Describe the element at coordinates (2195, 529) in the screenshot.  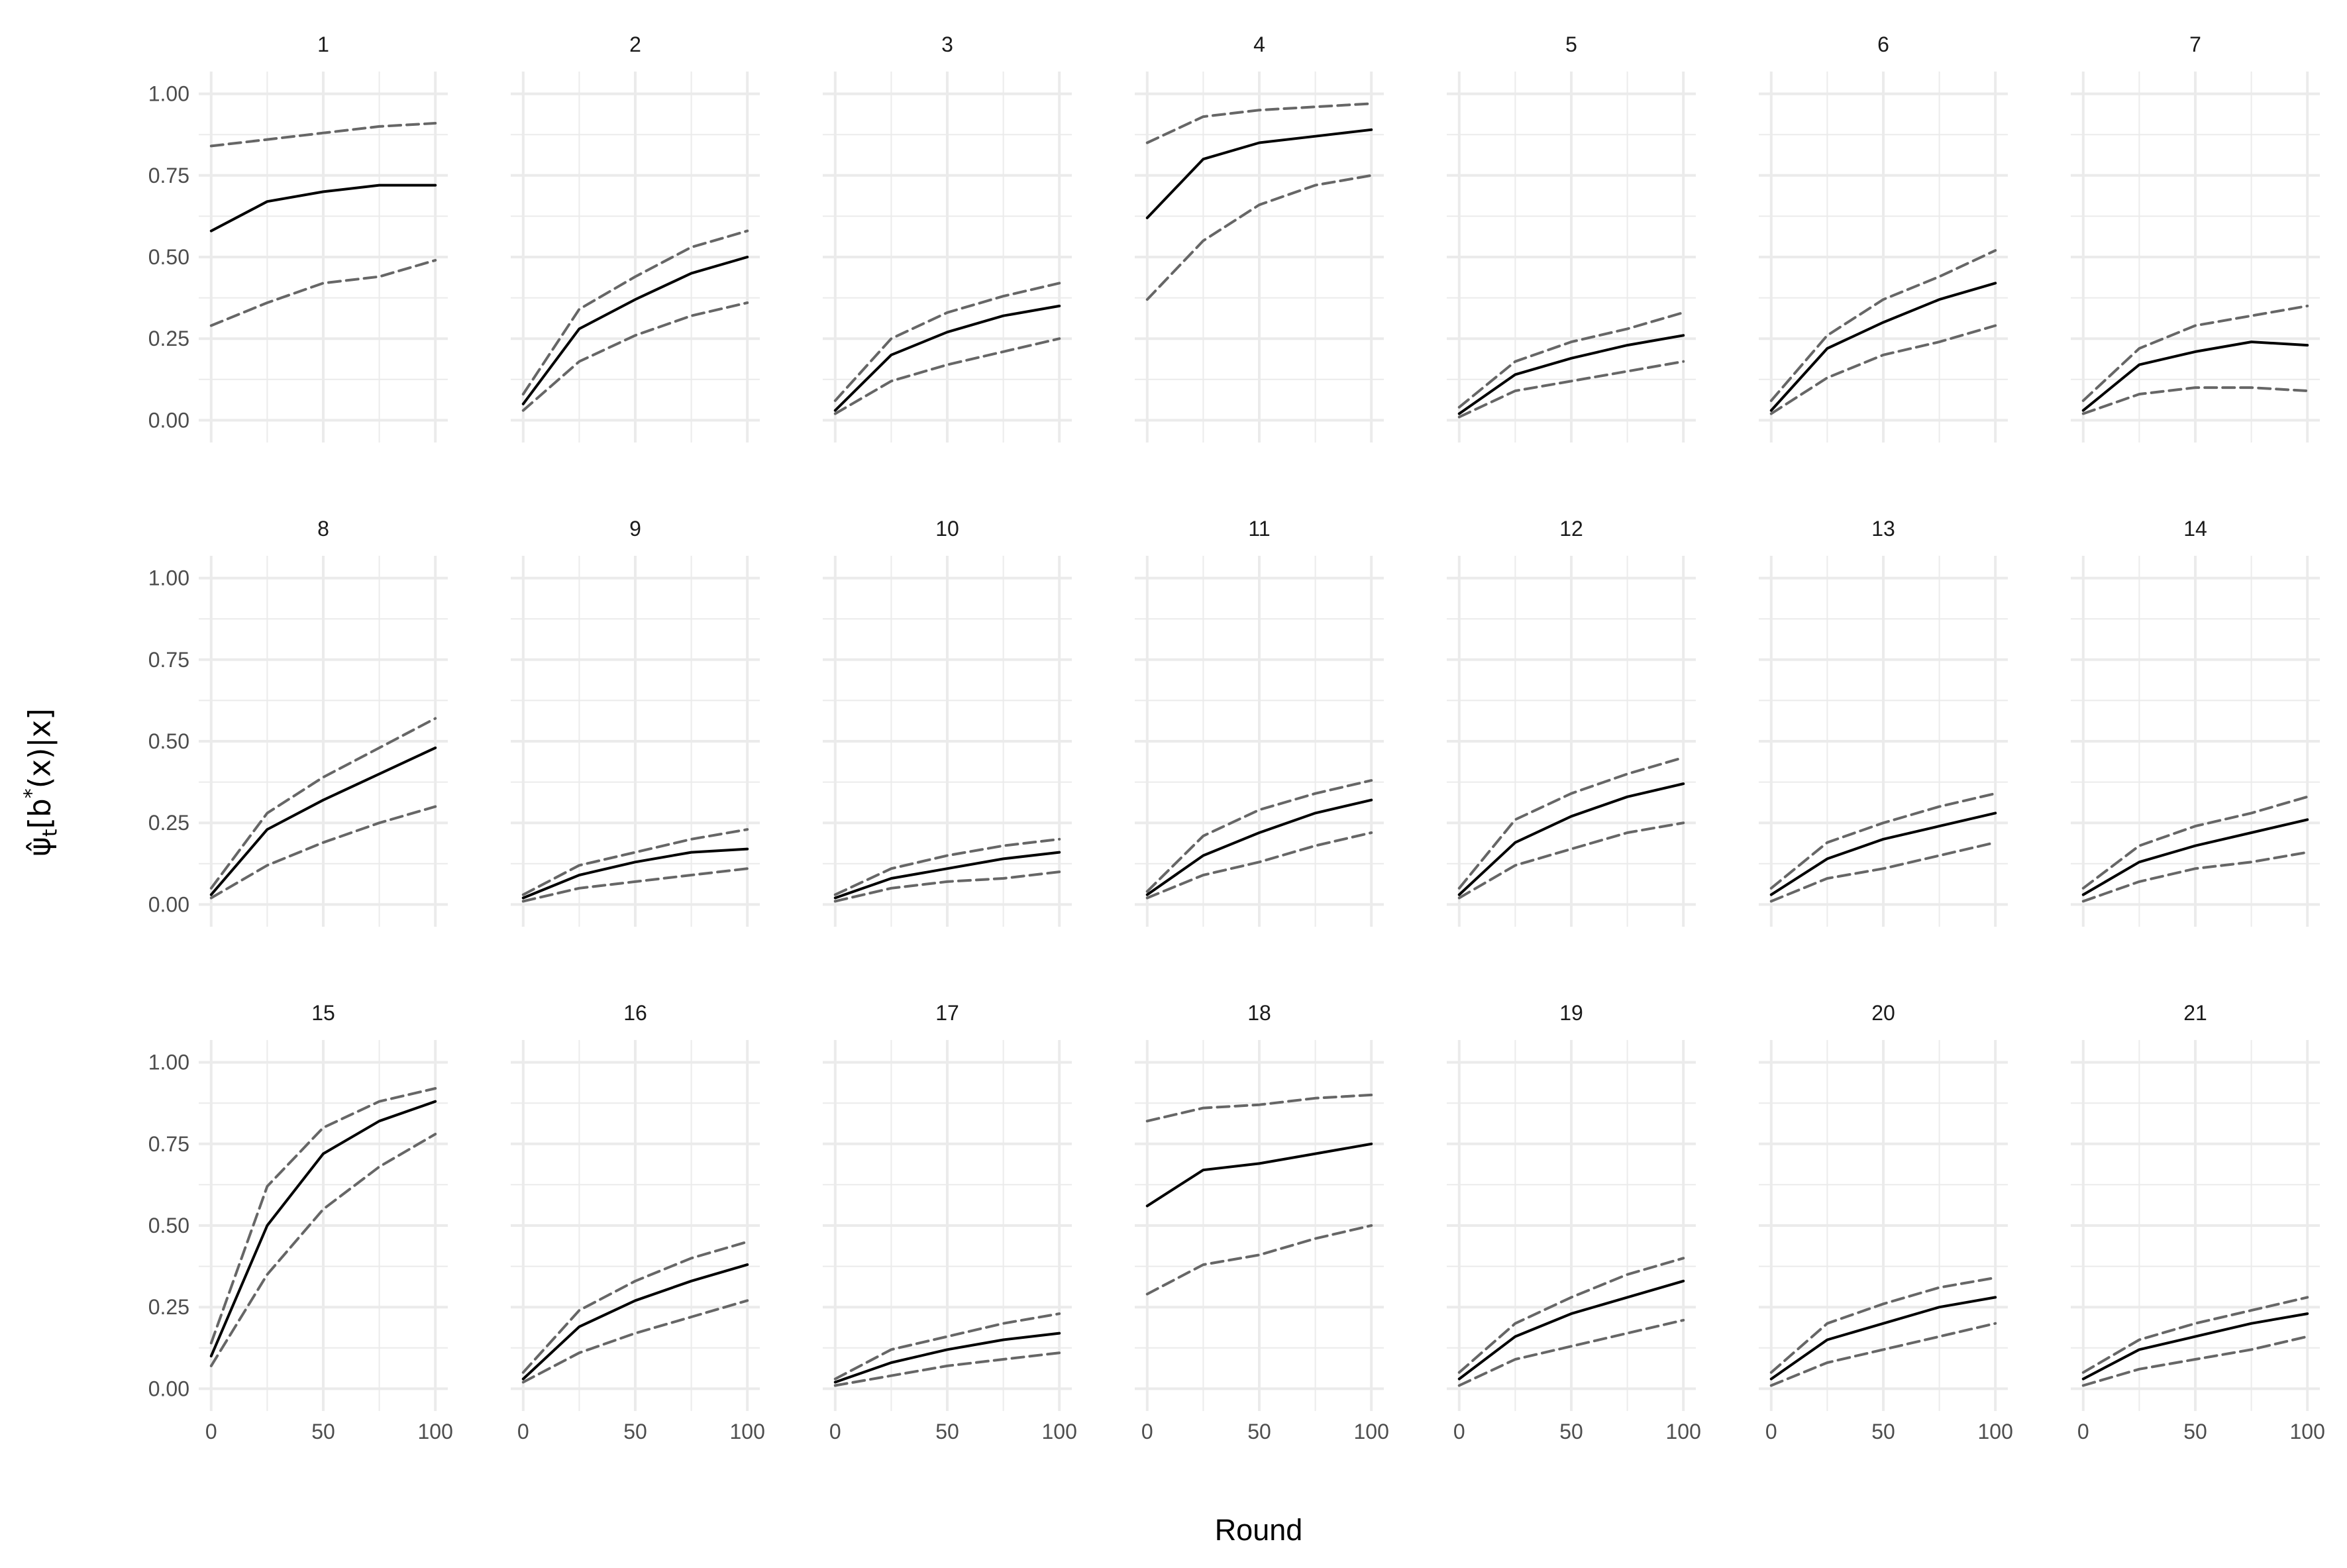
I see `facet-label: 14` at that location.